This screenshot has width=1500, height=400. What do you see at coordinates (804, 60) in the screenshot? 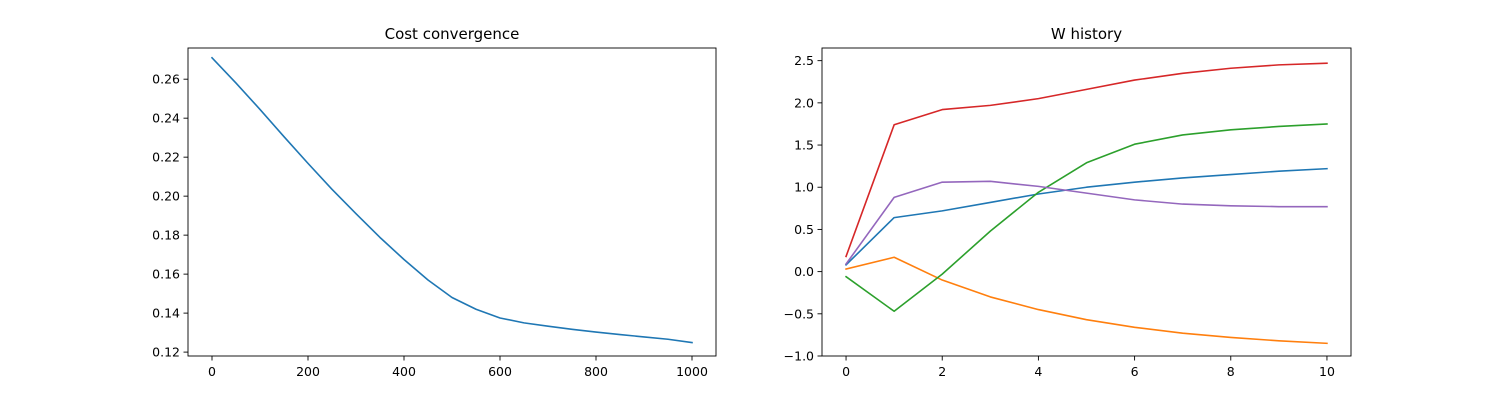
I see `w-history-y-tick-label: 2.5` at bounding box center [804, 60].